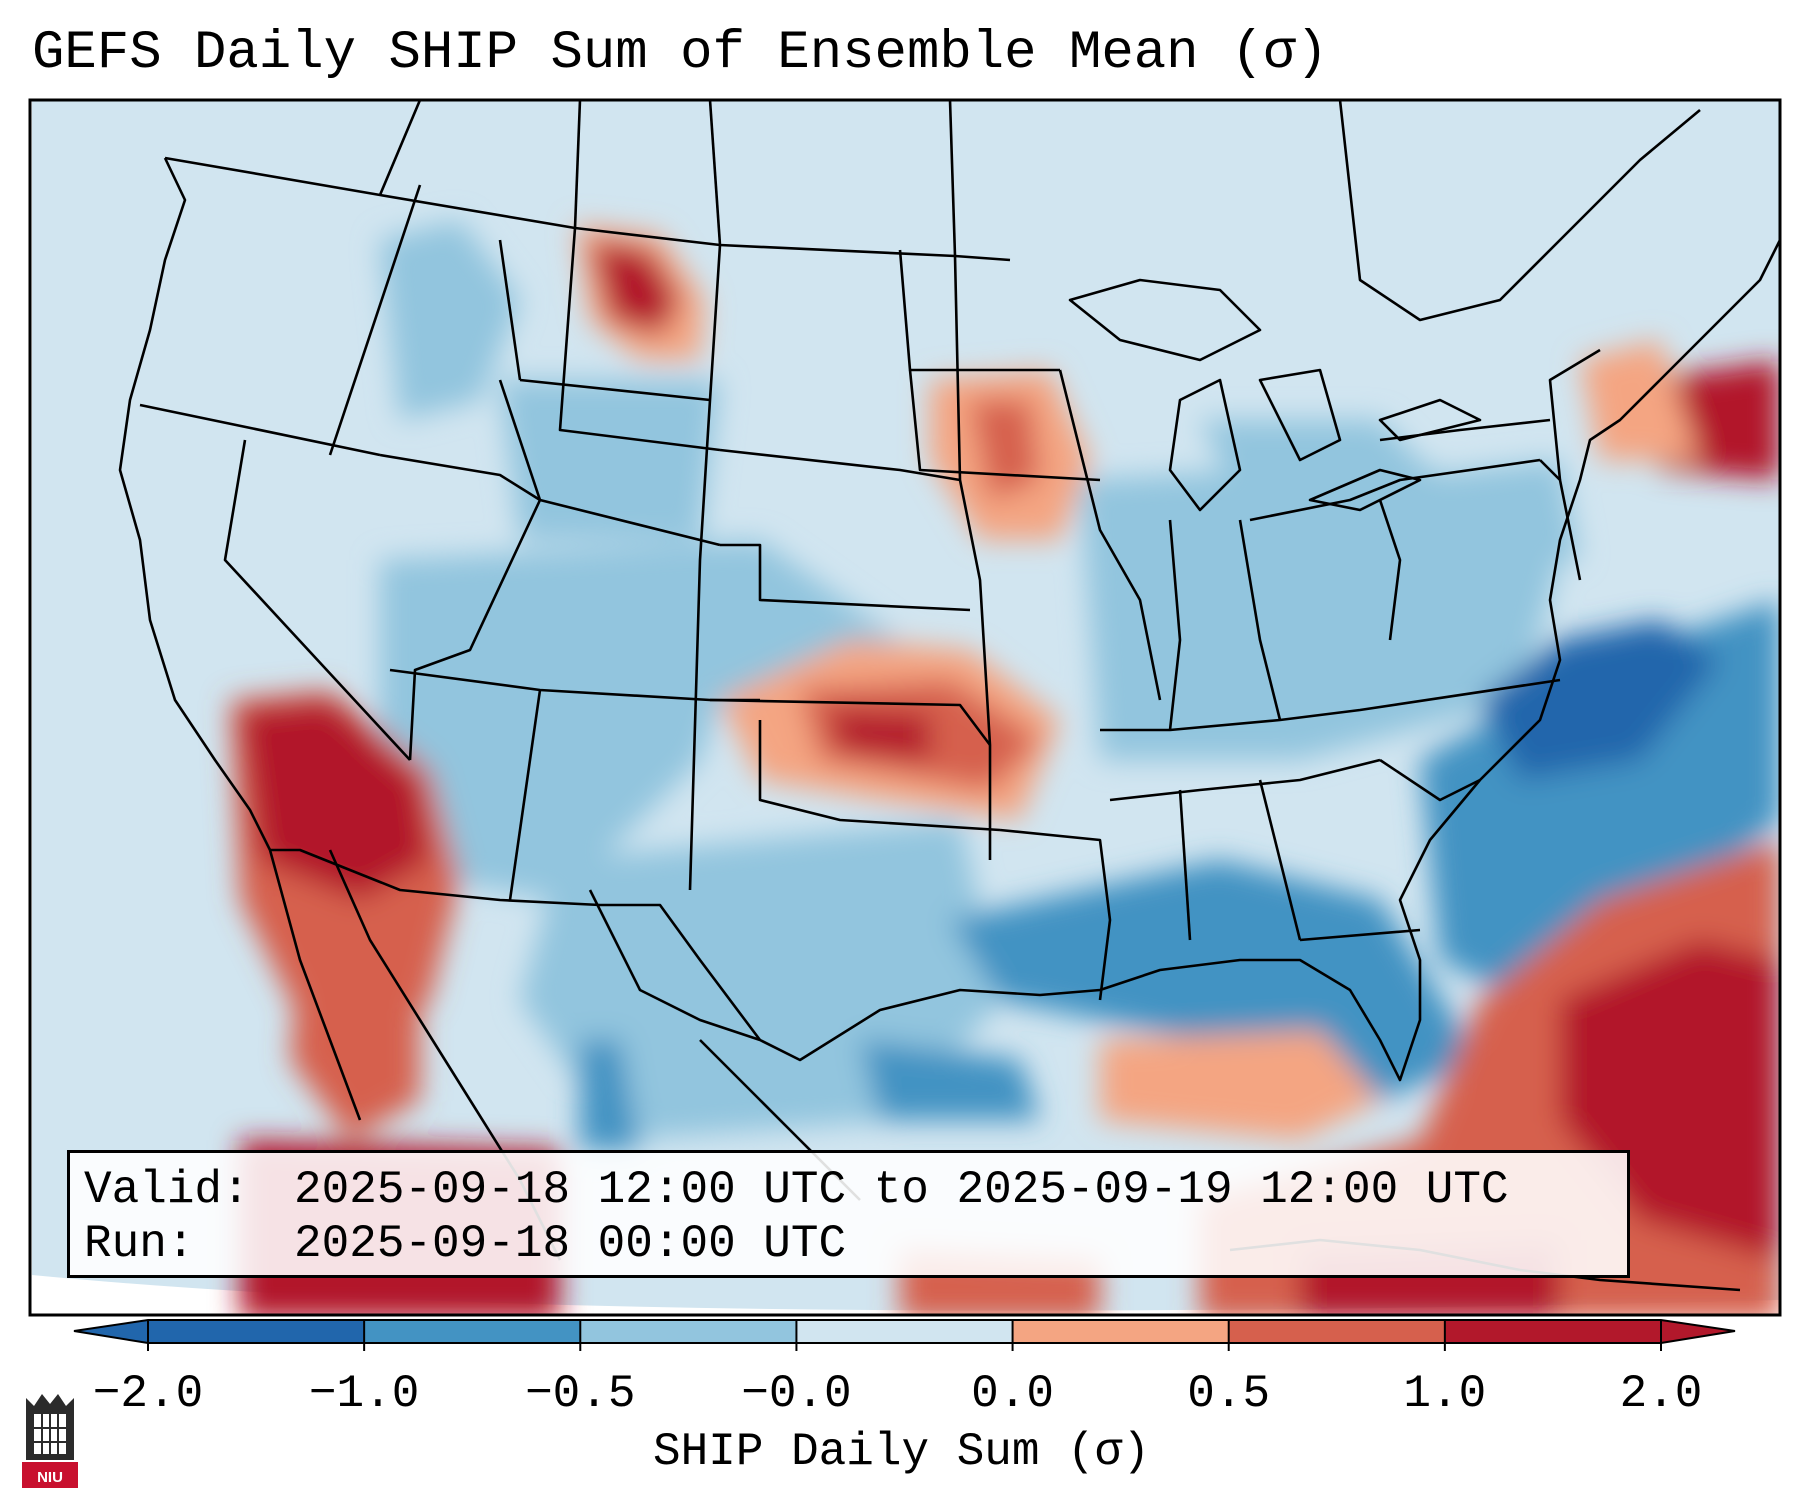  I want to click on colorbar-tick-label: −0.0, so click(796, 1394).